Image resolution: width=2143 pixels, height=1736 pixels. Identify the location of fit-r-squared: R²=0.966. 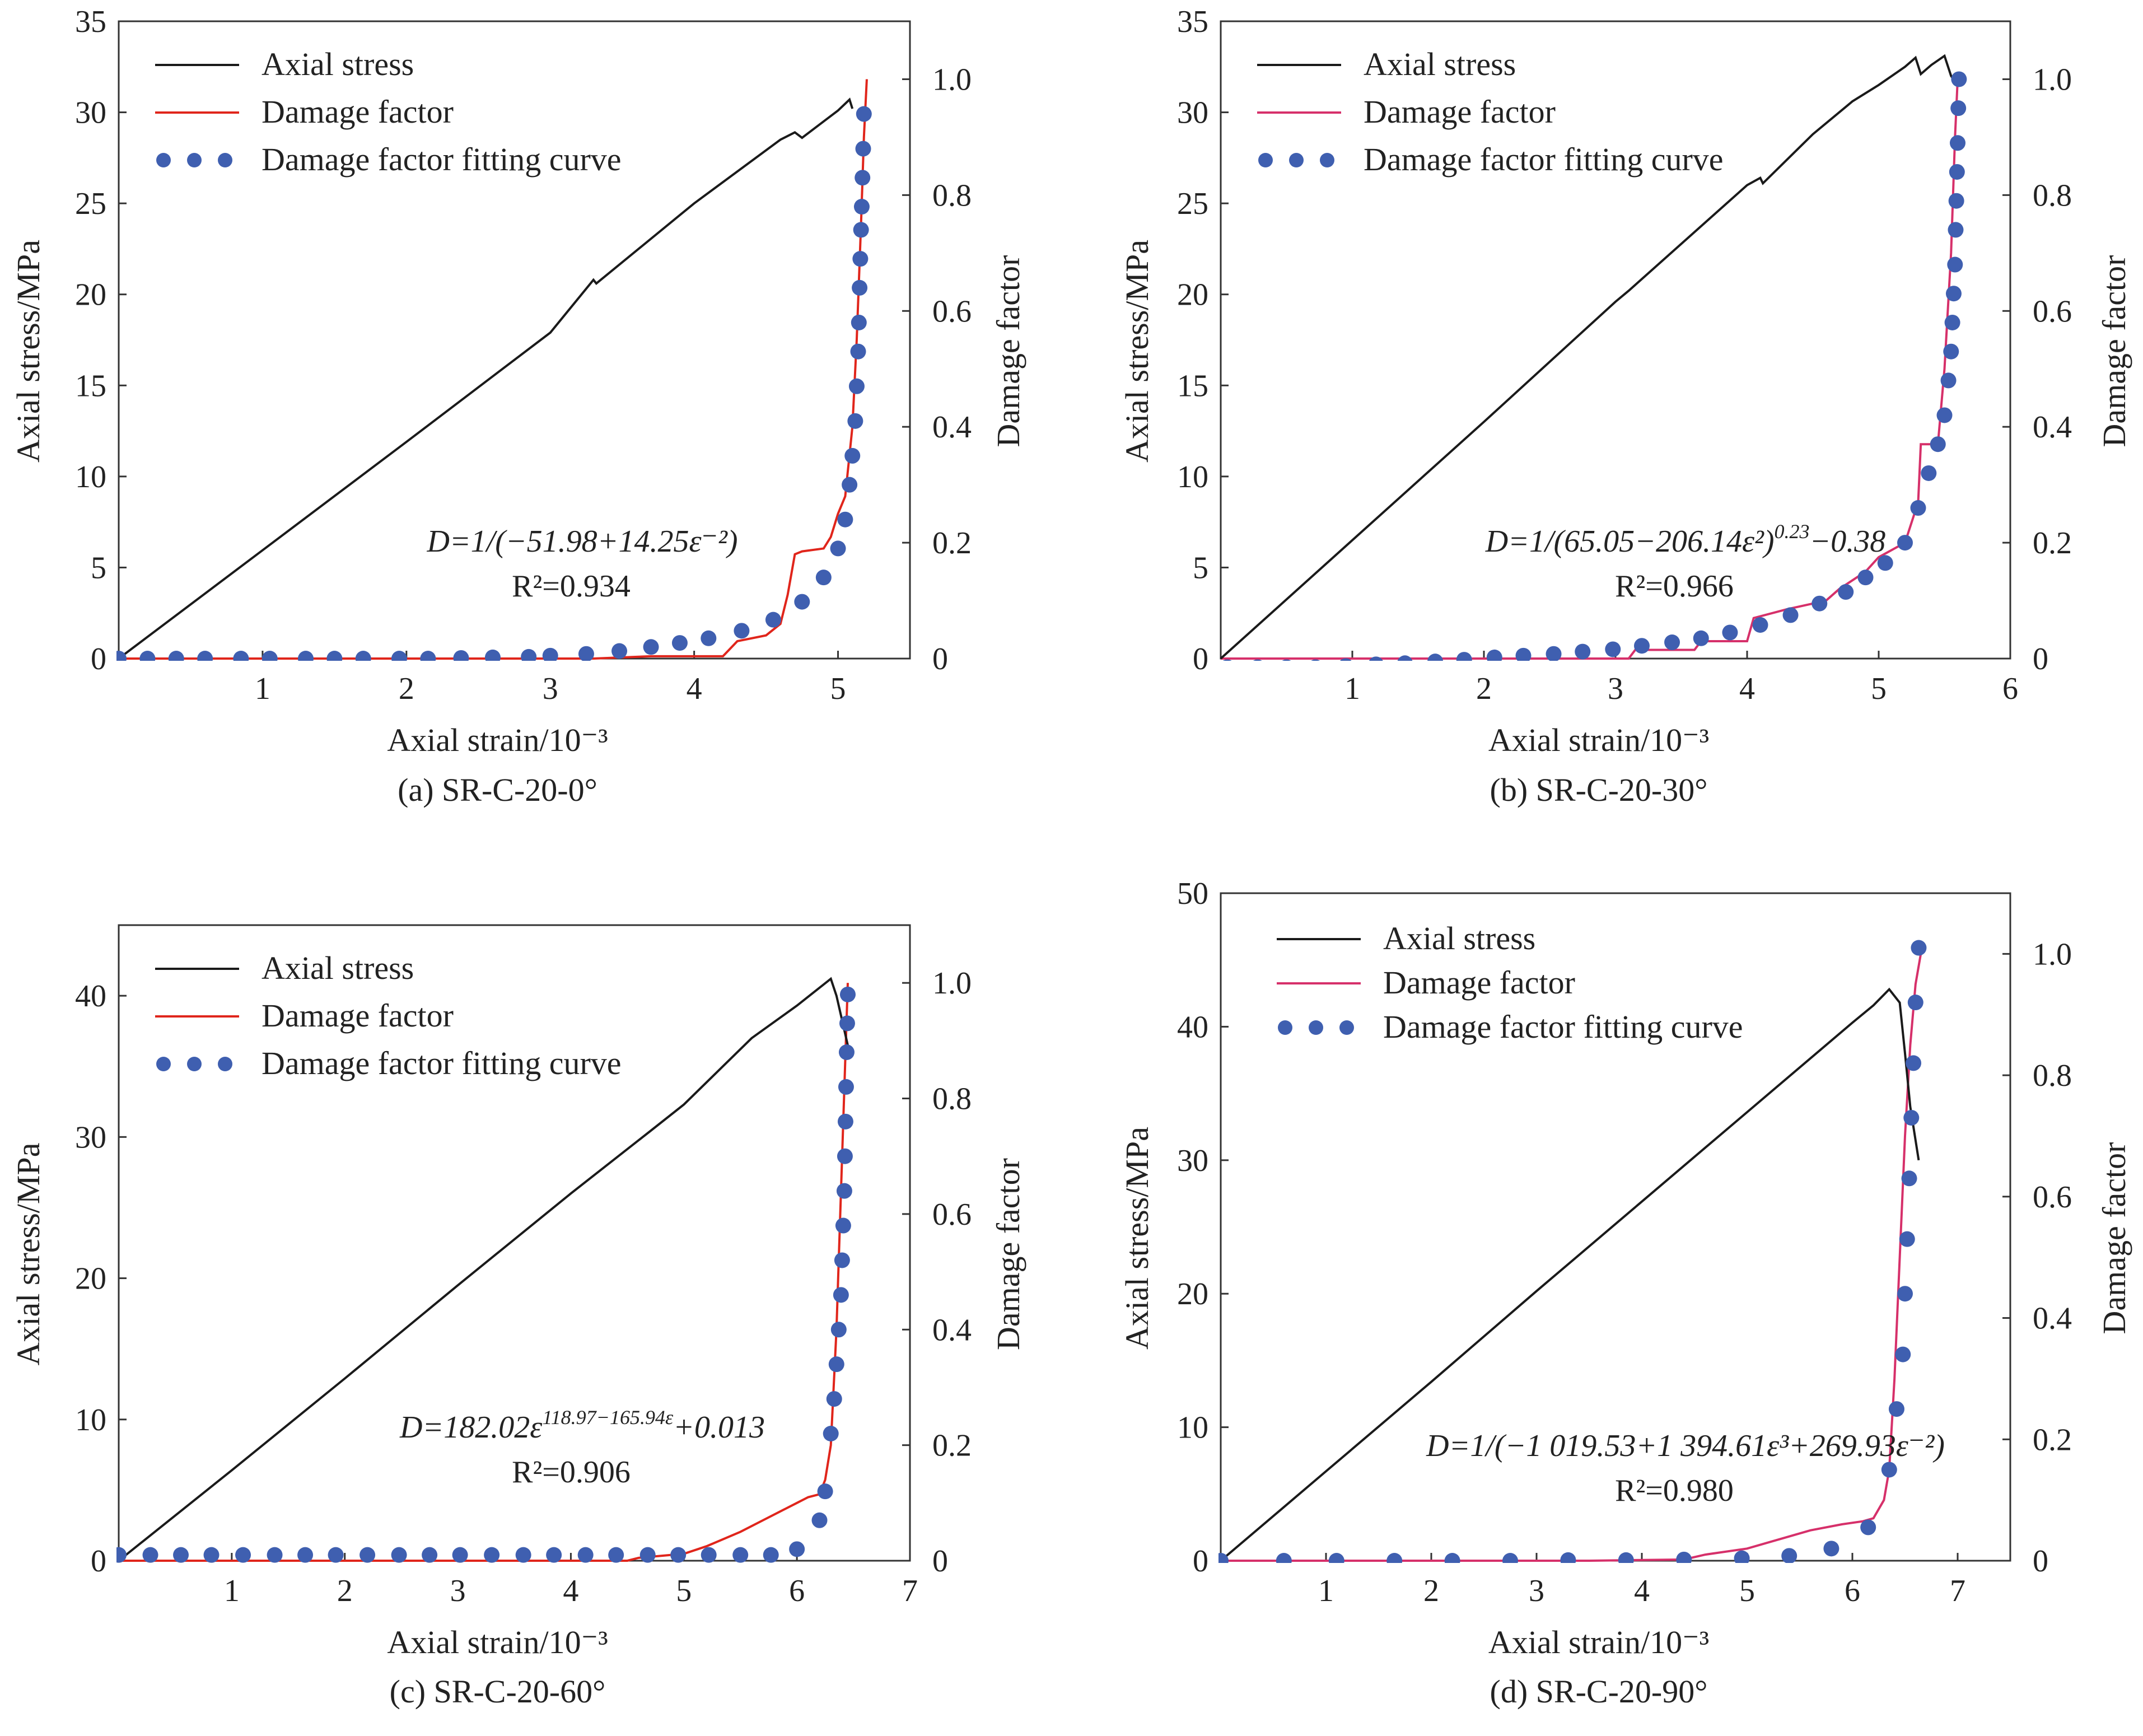
(1674, 587).